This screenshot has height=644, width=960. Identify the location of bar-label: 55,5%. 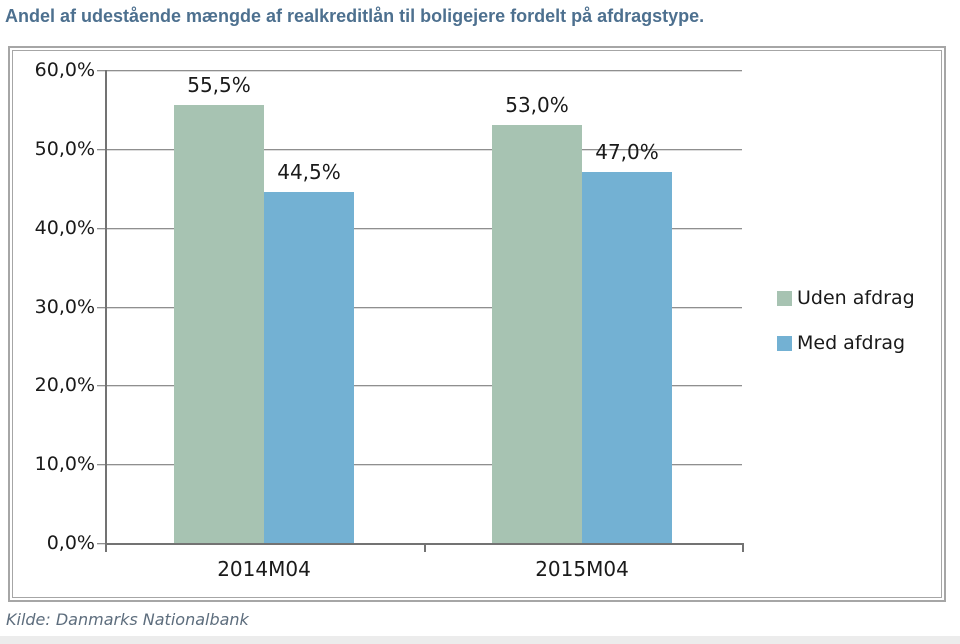
(219, 85).